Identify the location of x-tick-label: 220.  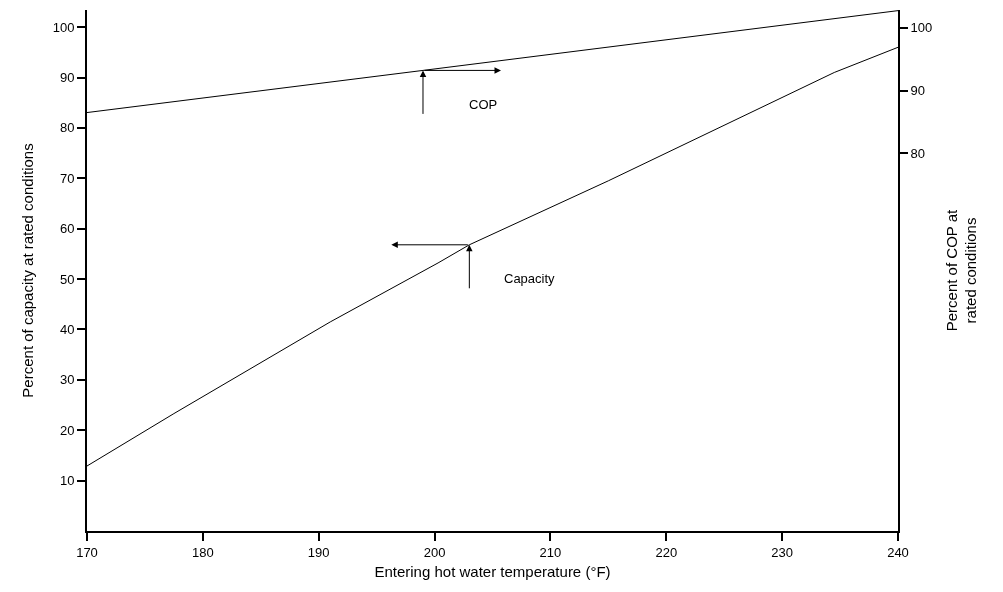
(666, 552).